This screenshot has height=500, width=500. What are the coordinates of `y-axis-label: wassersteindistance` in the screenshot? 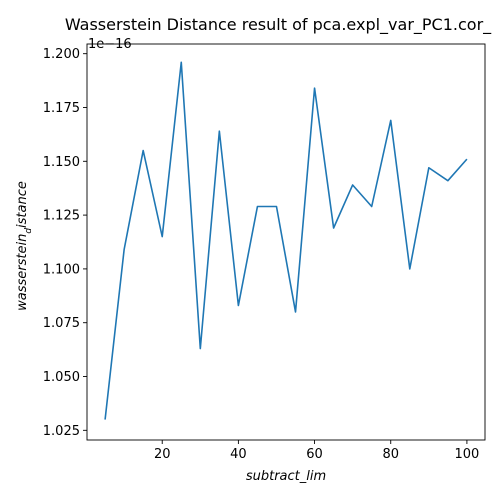 It's located at (24, 246).